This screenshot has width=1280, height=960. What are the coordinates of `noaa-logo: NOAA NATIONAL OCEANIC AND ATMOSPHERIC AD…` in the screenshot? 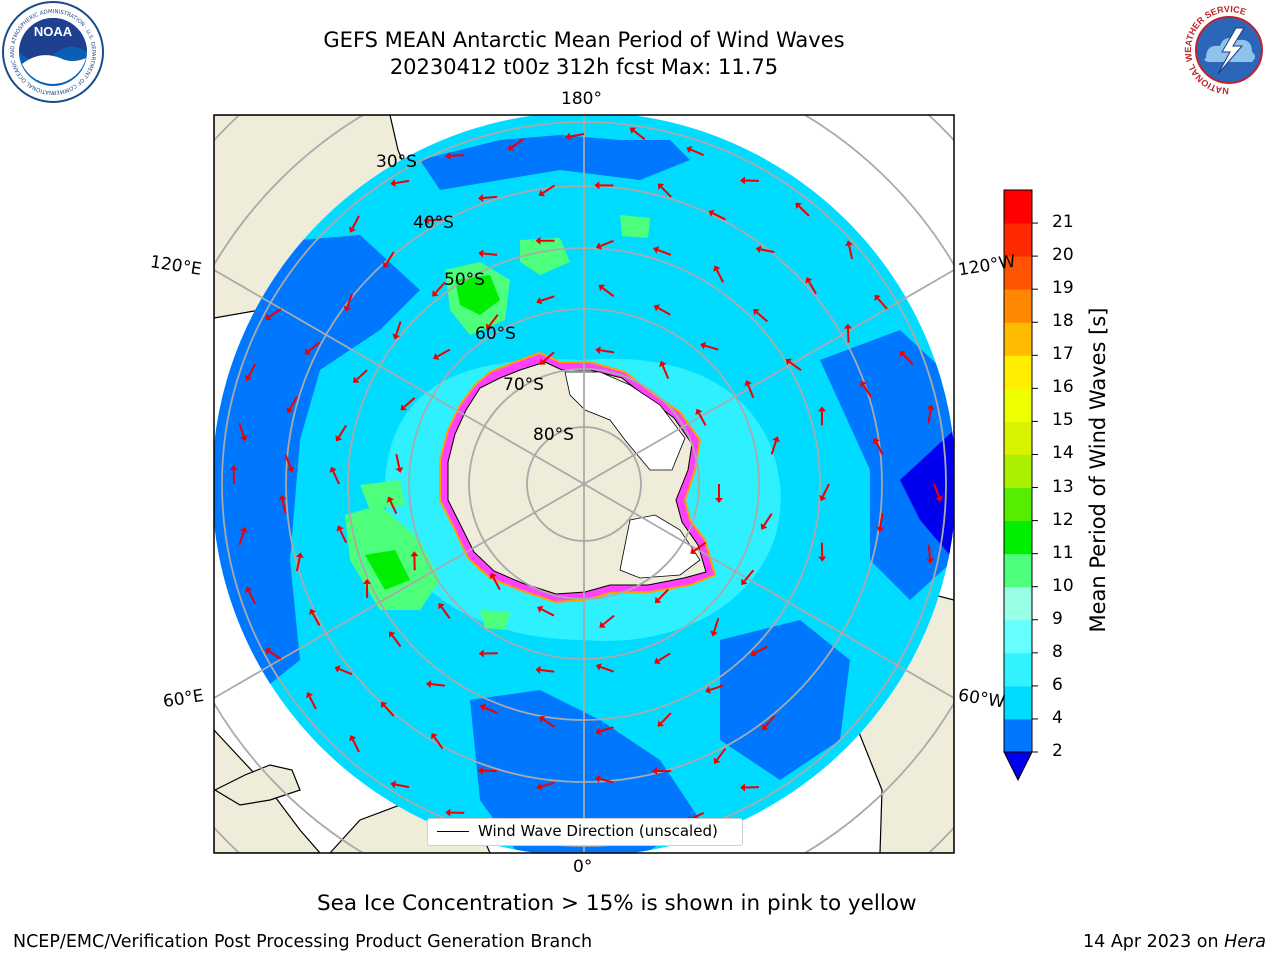 It's located at (52, 51).